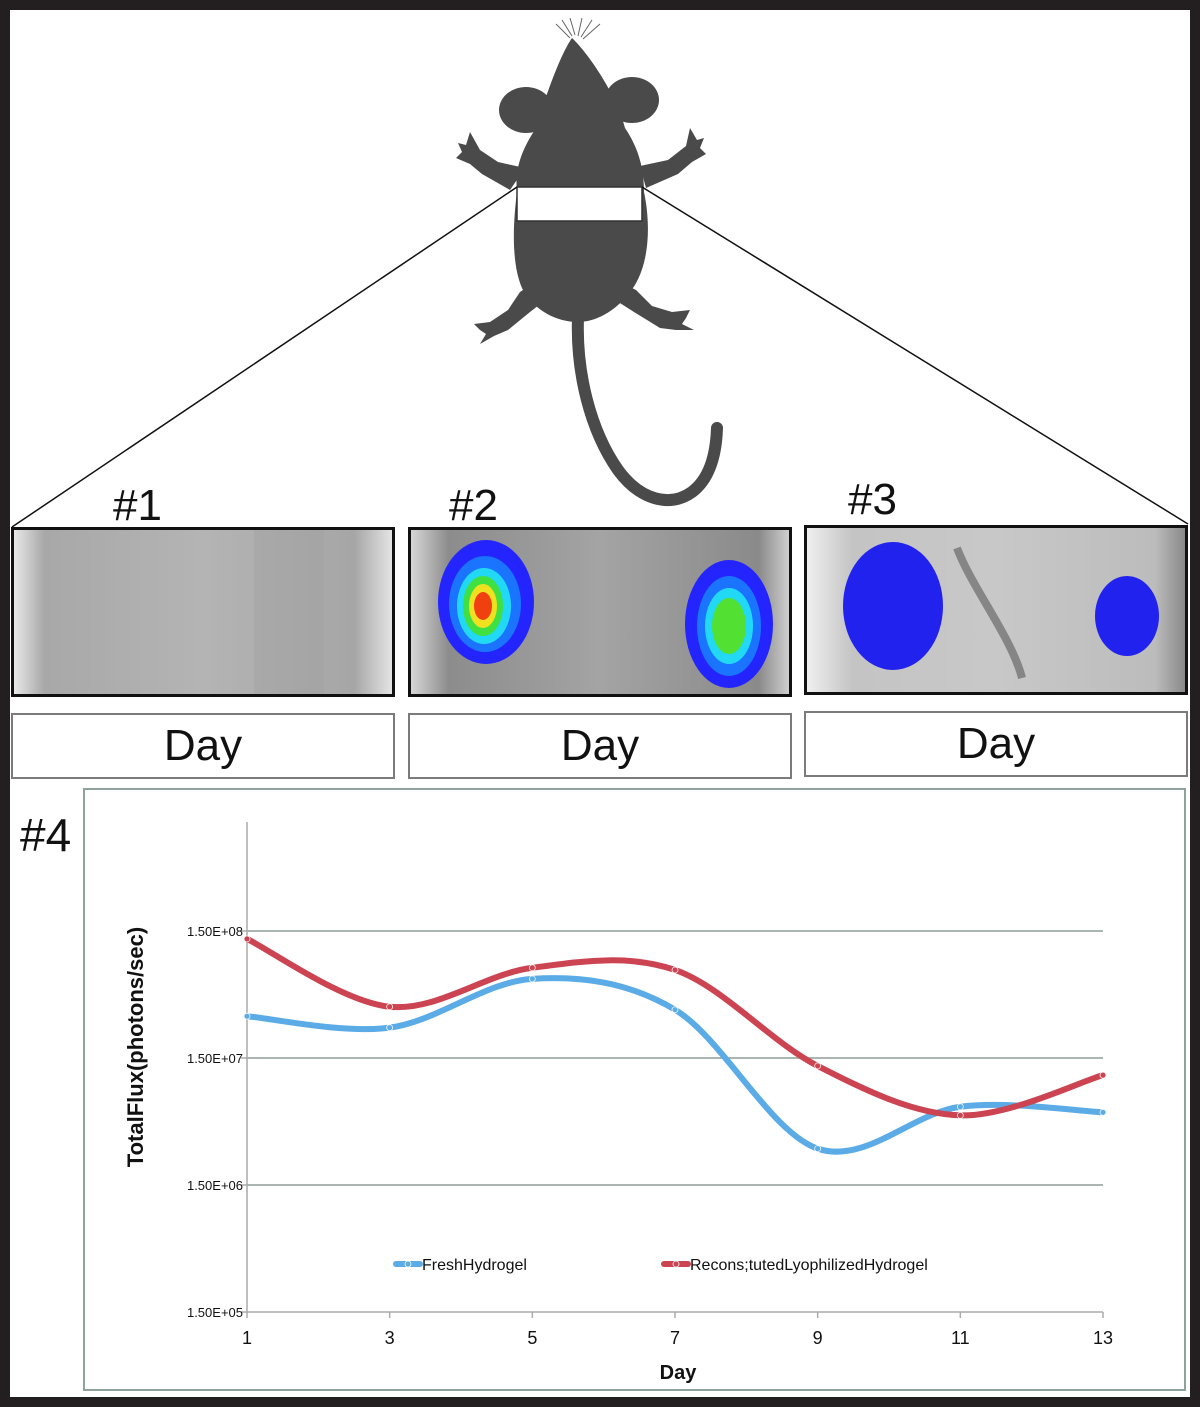 This screenshot has width=1200, height=1407. What do you see at coordinates (46, 835) in the screenshot?
I see `panel-label-4: #4` at bounding box center [46, 835].